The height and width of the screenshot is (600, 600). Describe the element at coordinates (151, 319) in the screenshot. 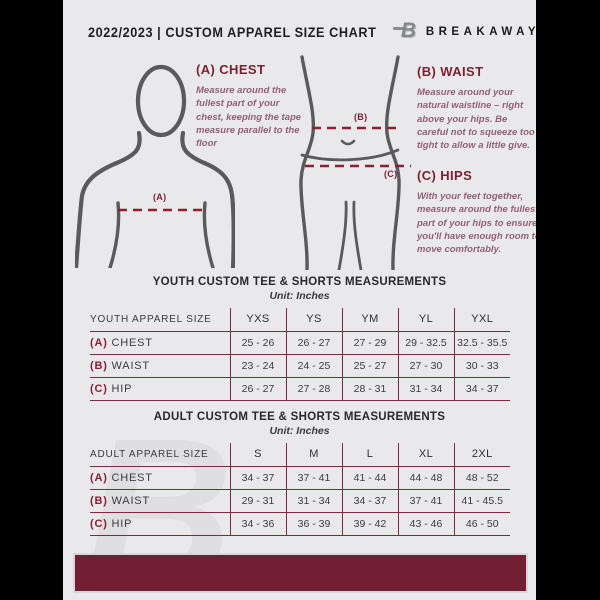

I see `label-column-header: YOUTH APPAREL SIZE` at that location.